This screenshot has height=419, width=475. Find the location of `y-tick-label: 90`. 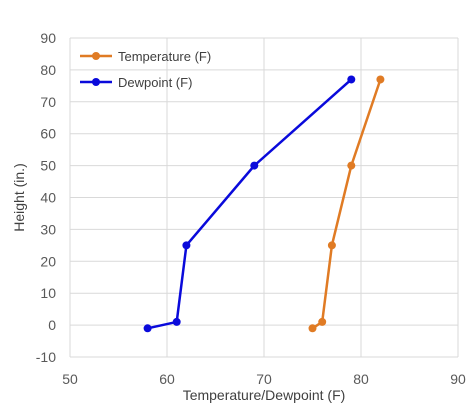

y-tick-label: 90 is located at coordinates (48, 38).